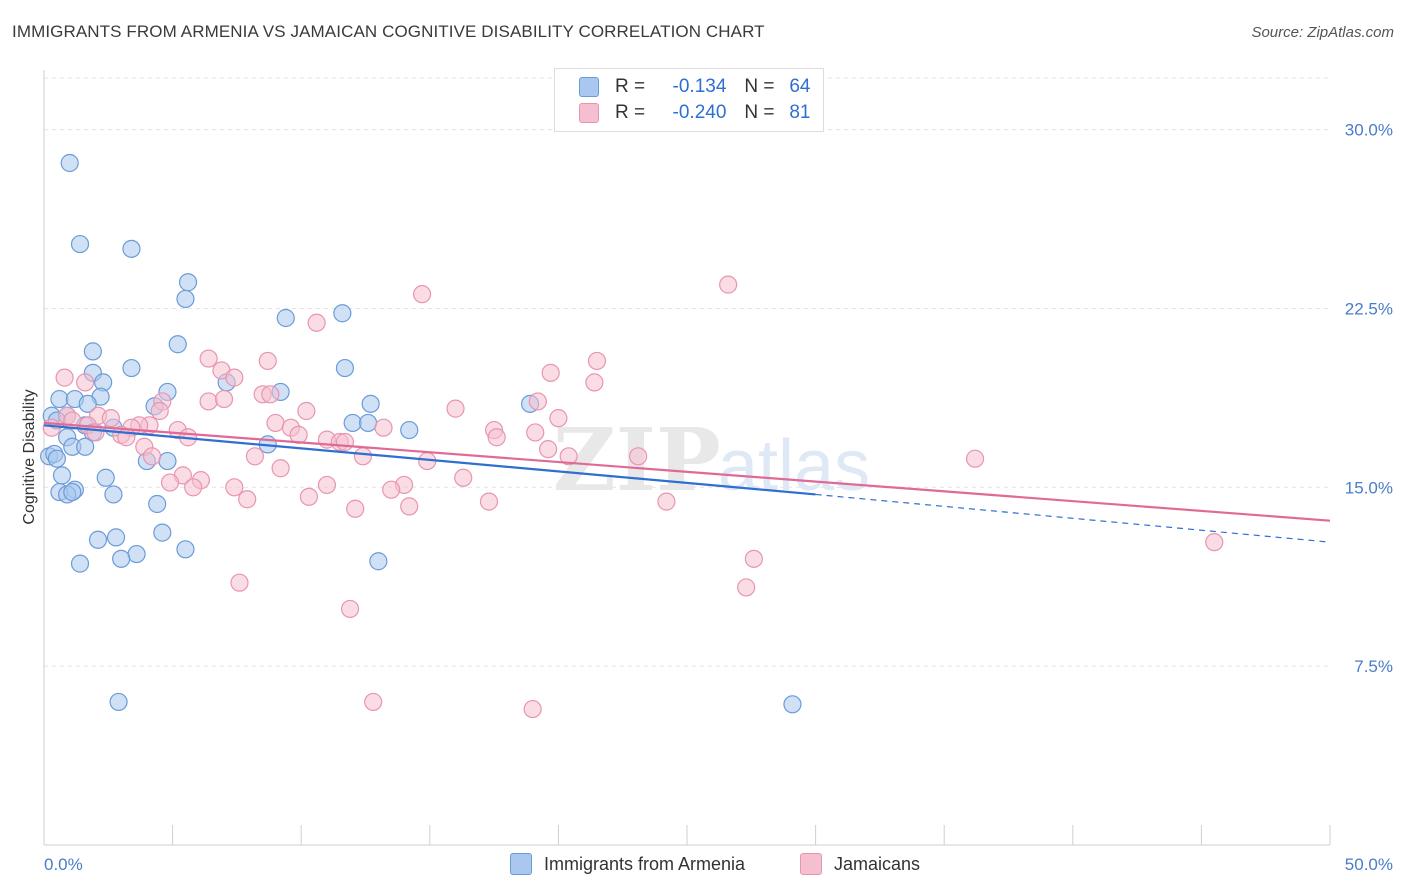 This screenshot has height=892, width=1406. What do you see at coordinates (589, 113) in the screenshot?
I see `legend-swatch-pink` at bounding box center [589, 113].